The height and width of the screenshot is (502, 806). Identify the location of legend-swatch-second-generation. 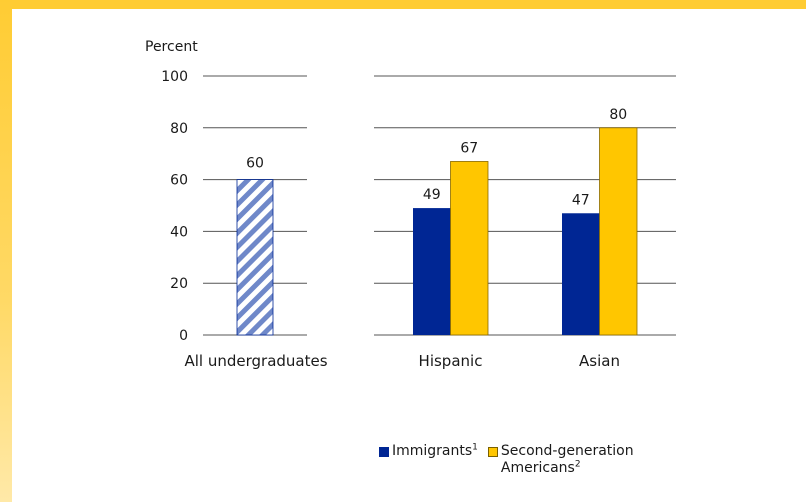
(492, 452).